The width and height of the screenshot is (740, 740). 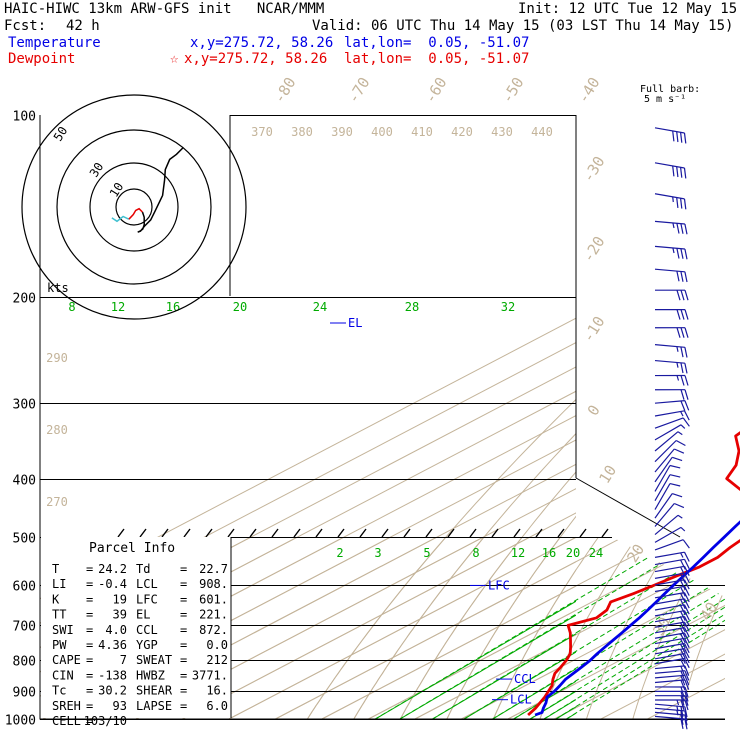 I want to click on pressure-tick-label: 600, so click(x=24, y=587).